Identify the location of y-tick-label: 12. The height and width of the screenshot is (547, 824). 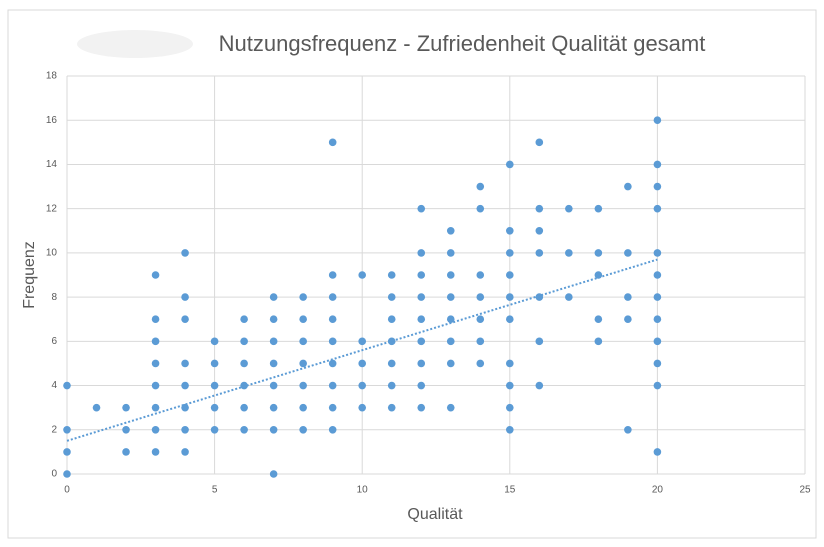
(52, 208).